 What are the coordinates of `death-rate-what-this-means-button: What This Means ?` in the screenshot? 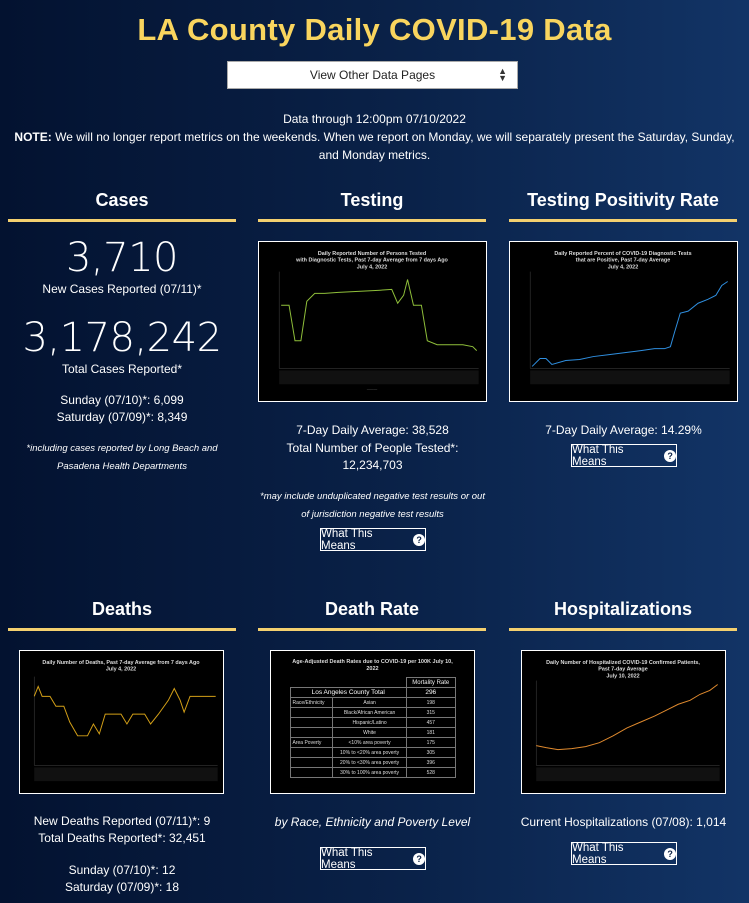 It's located at (373, 859).